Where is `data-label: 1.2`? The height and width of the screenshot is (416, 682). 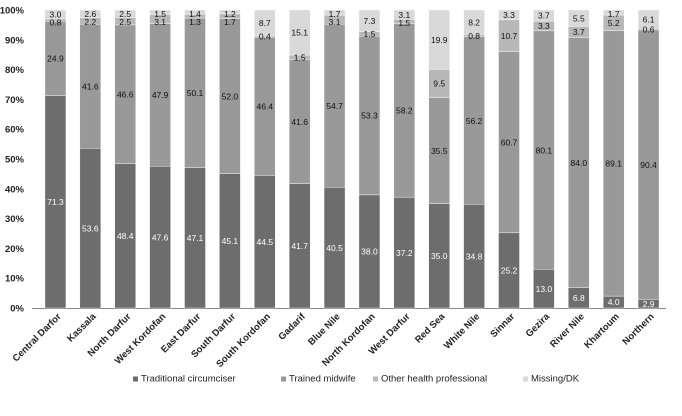 data-label: 1.2 is located at coordinates (230, 14).